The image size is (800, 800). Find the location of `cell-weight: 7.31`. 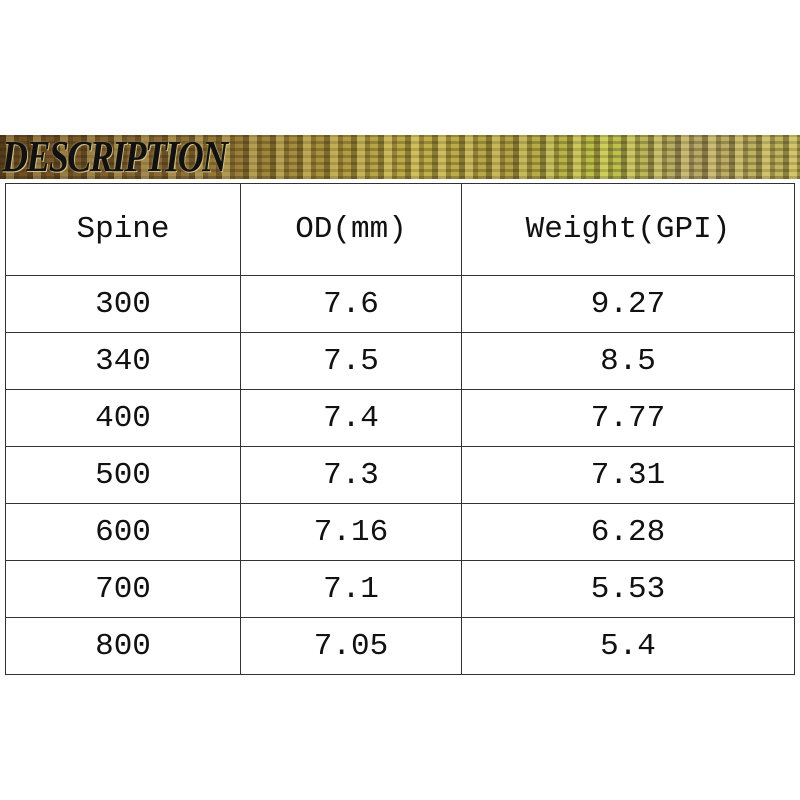

cell-weight: 7.31 is located at coordinates (628, 475).